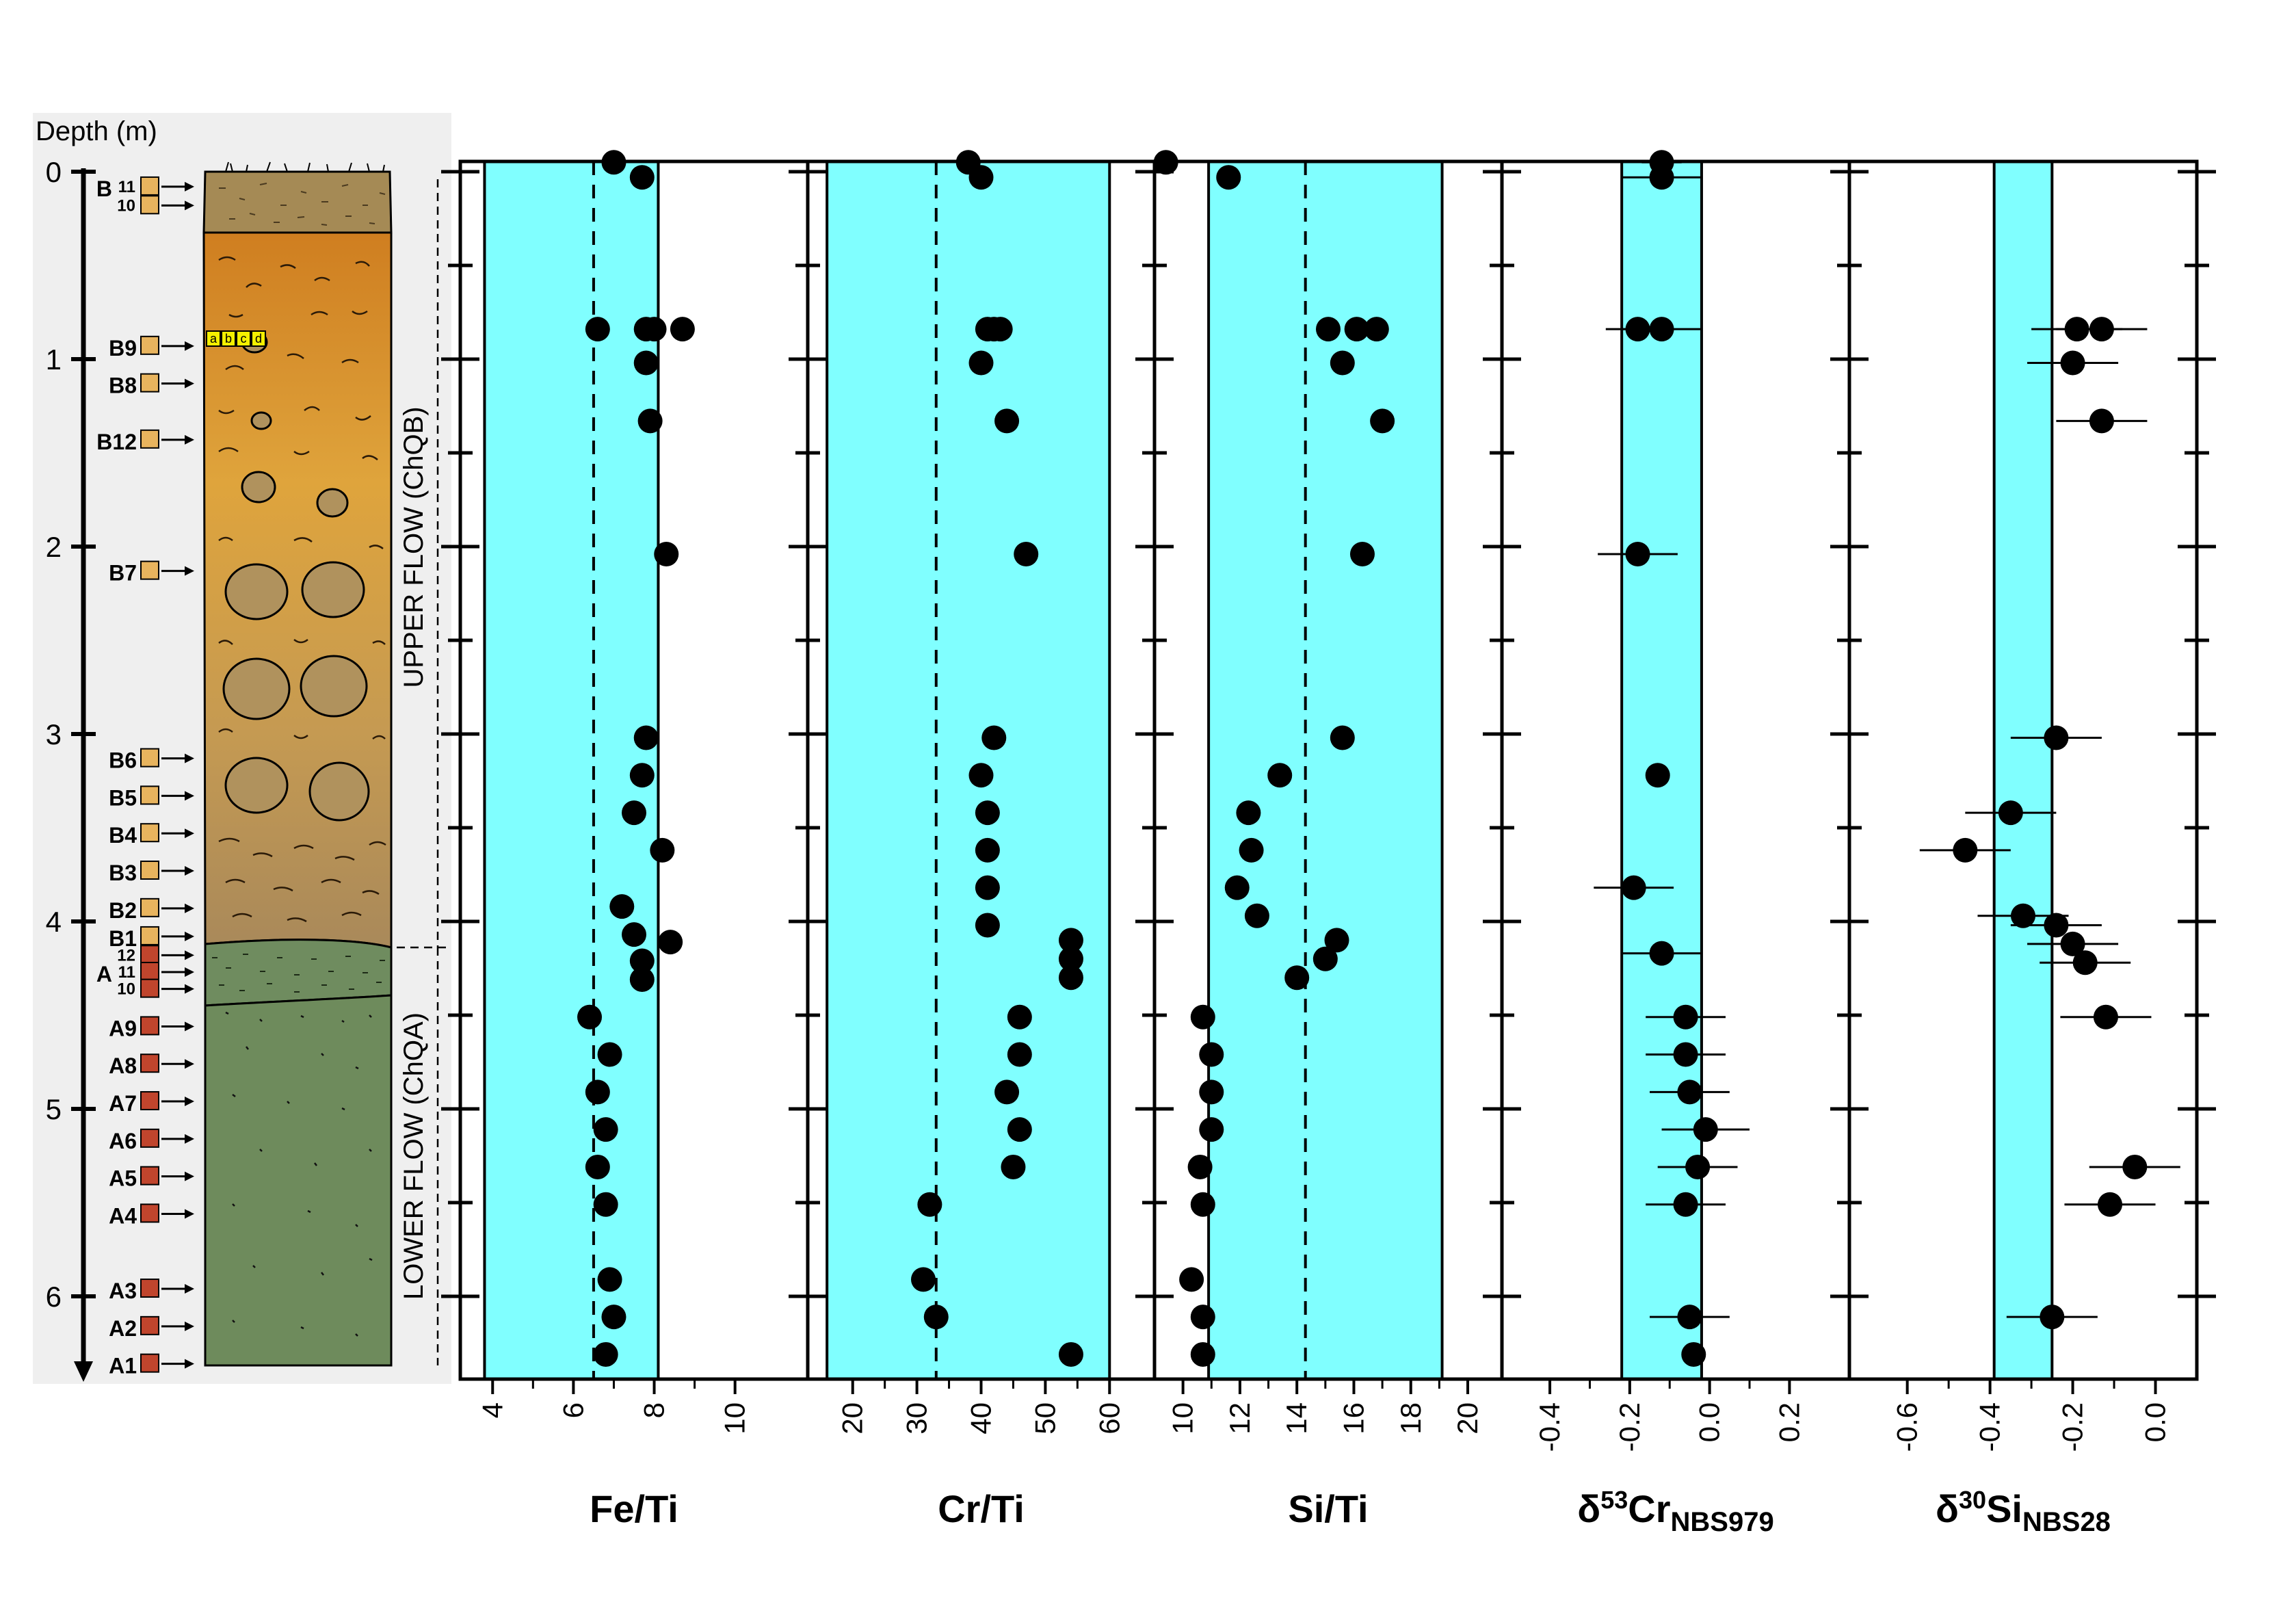  Describe the element at coordinates (1789, 1422) in the screenshot. I see `x-tick-label: 0.2` at that location.